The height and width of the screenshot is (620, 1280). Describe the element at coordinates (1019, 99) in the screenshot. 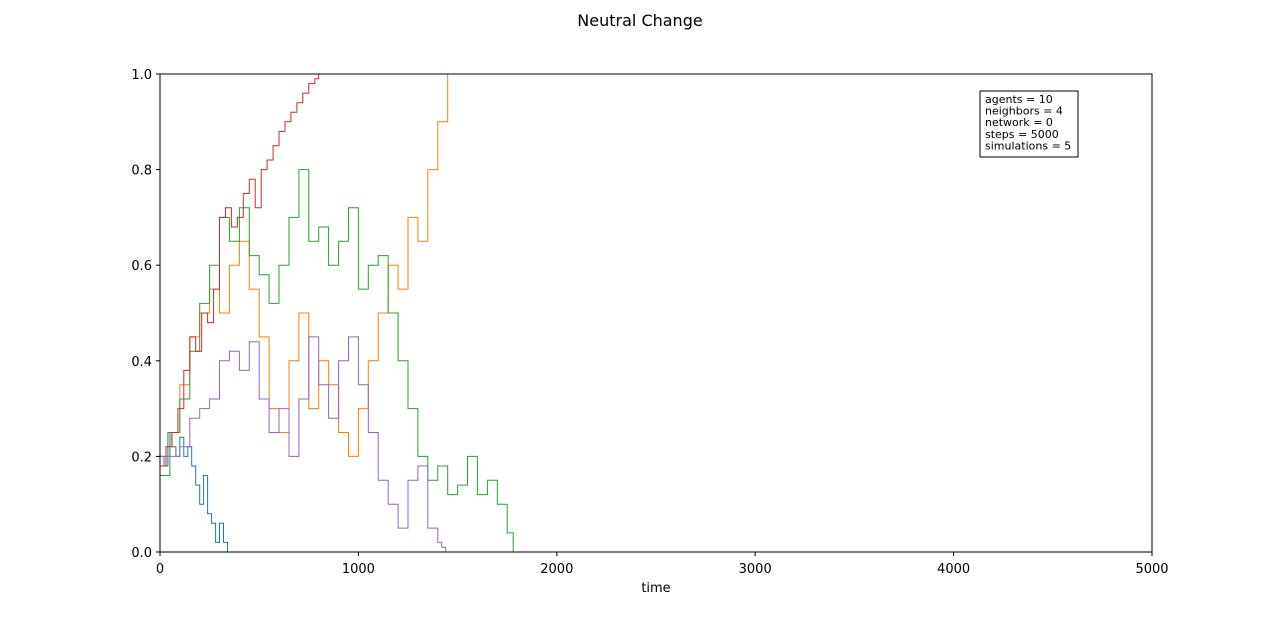

I see `annotation-line: agents = 10` at that location.